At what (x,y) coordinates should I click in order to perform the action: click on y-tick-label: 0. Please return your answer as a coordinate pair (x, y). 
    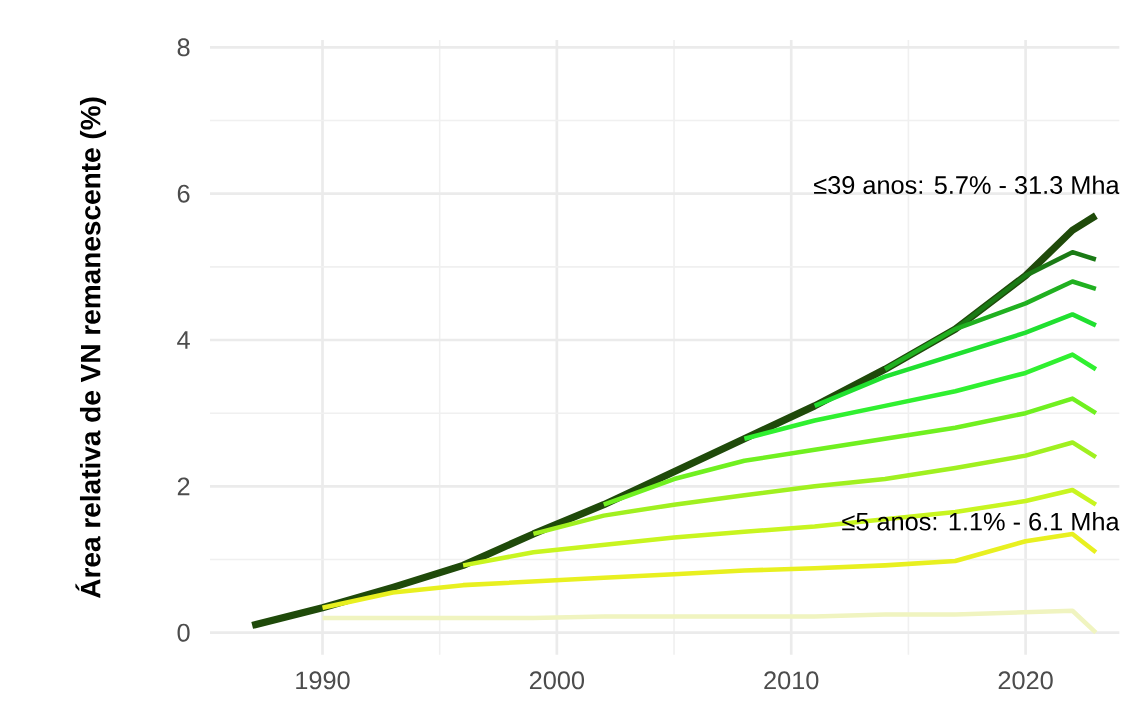
    Looking at the image, I should click on (183, 632).